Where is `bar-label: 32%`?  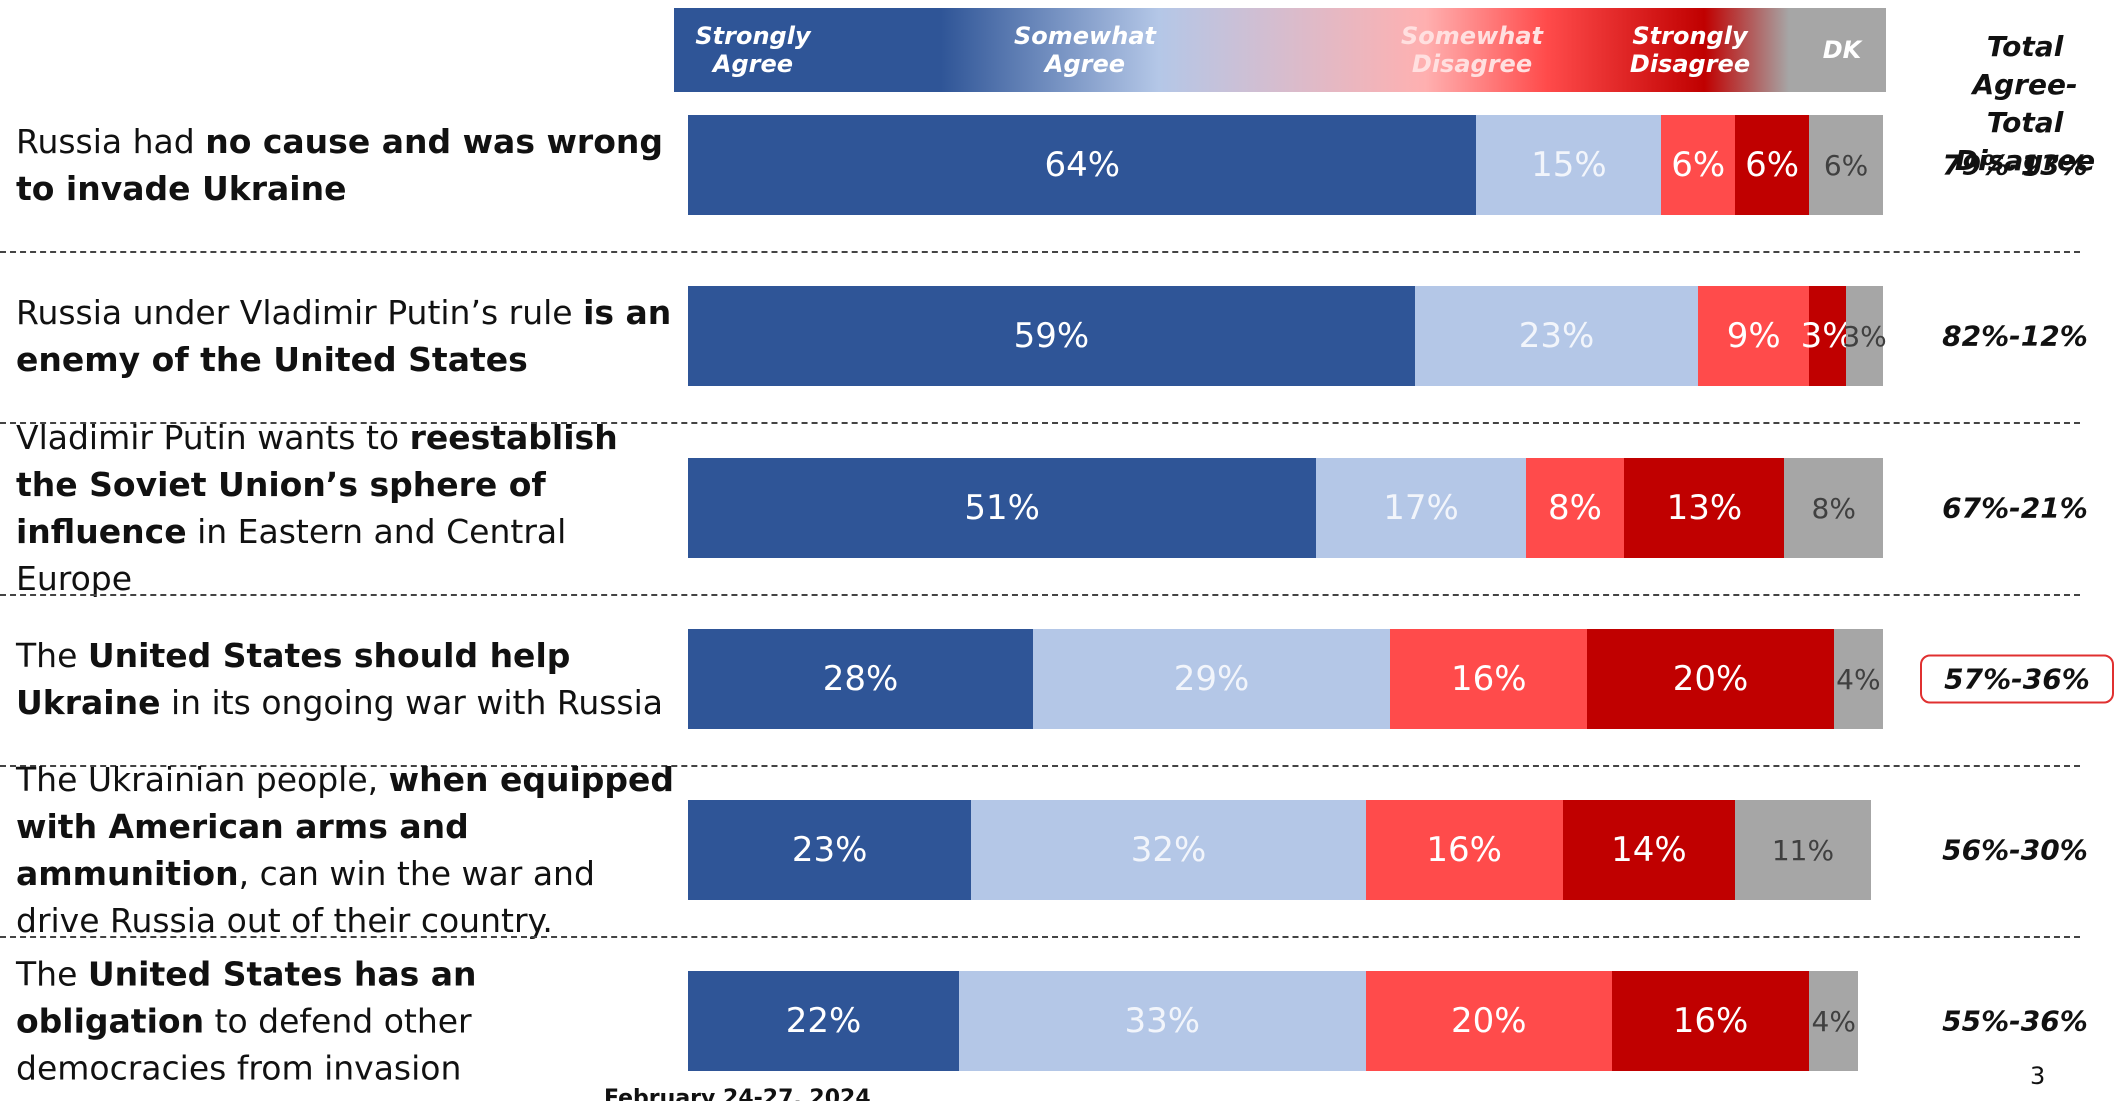
bar-label: 32% is located at coordinates (1168, 850).